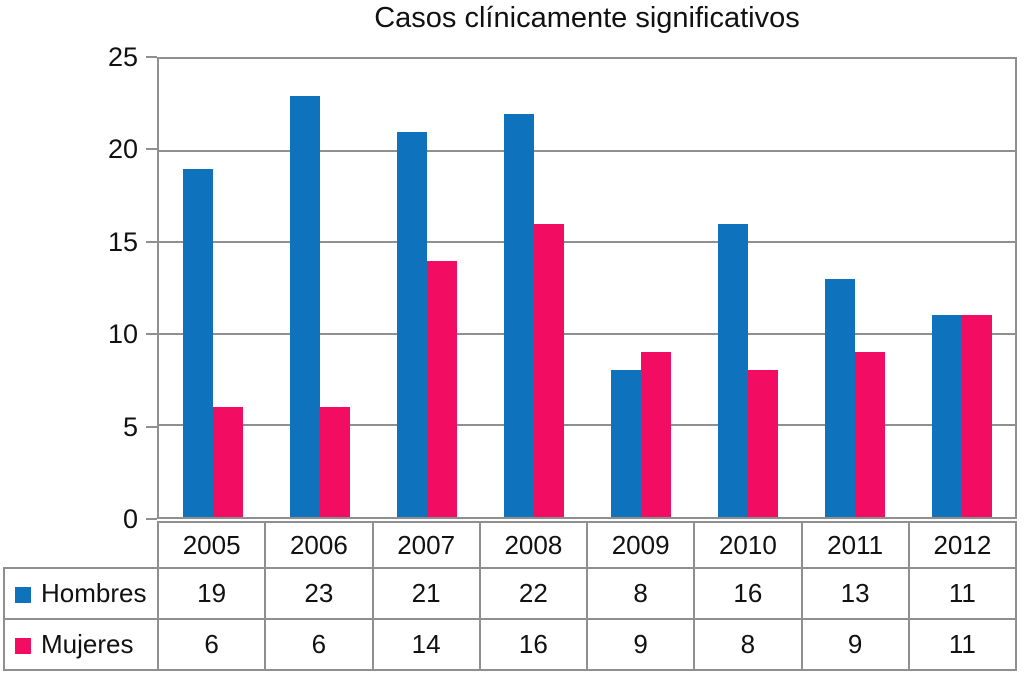 The height and width of the screenshot is (673, 1024). Describe the element at coordinates (946, 416) in the screenshot. I see `bar-hombres-2012` at that location.